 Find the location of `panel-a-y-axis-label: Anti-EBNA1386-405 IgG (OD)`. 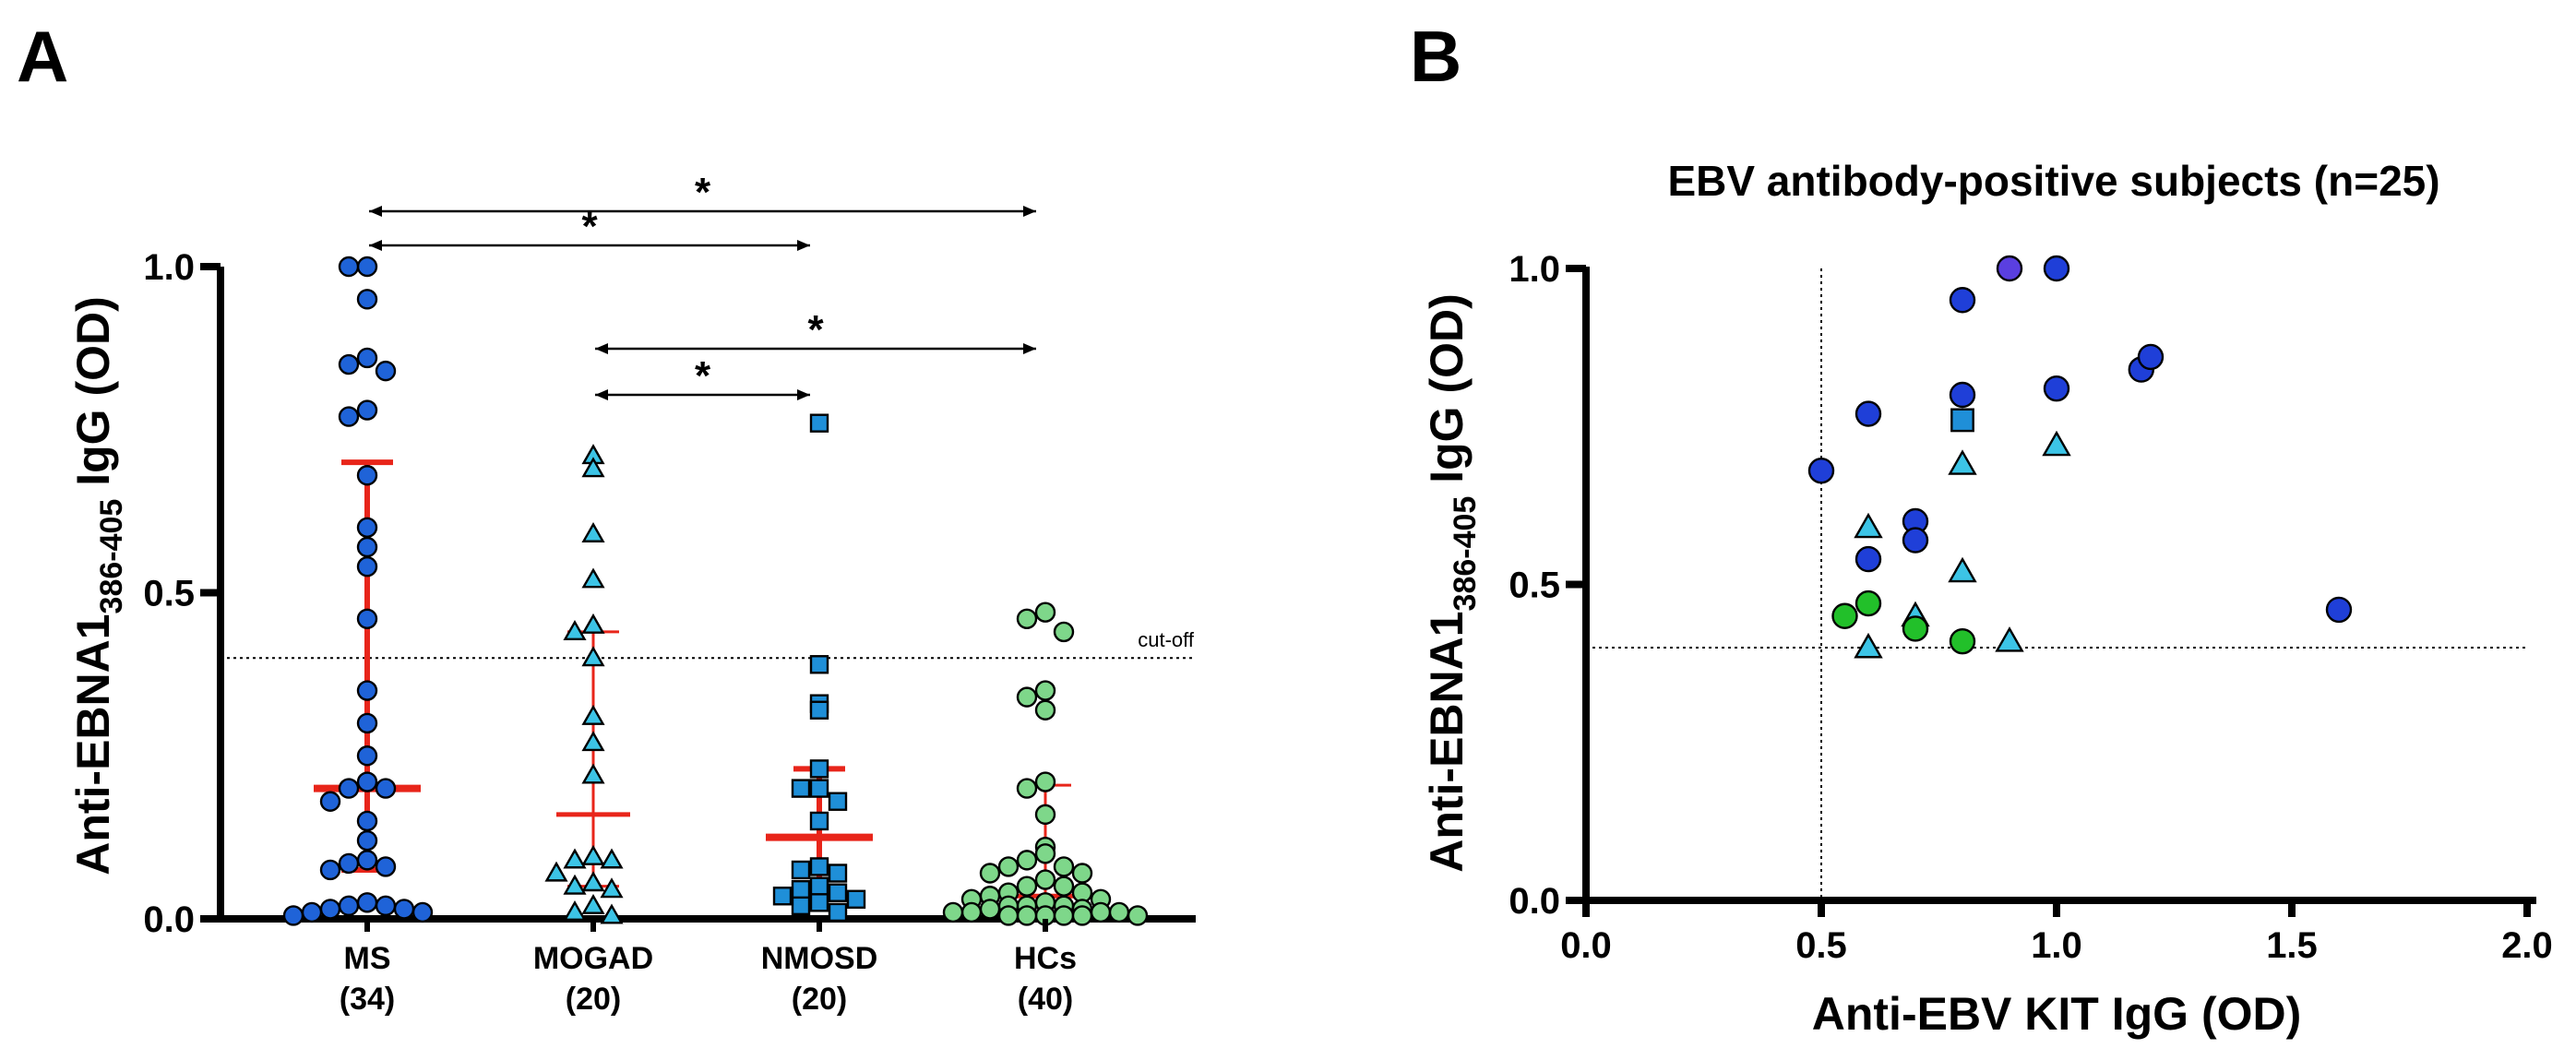

panel-a-y-axis-label: Anti-EBNA1386-405 IgG (OD) is located at coordinates (98, 585).